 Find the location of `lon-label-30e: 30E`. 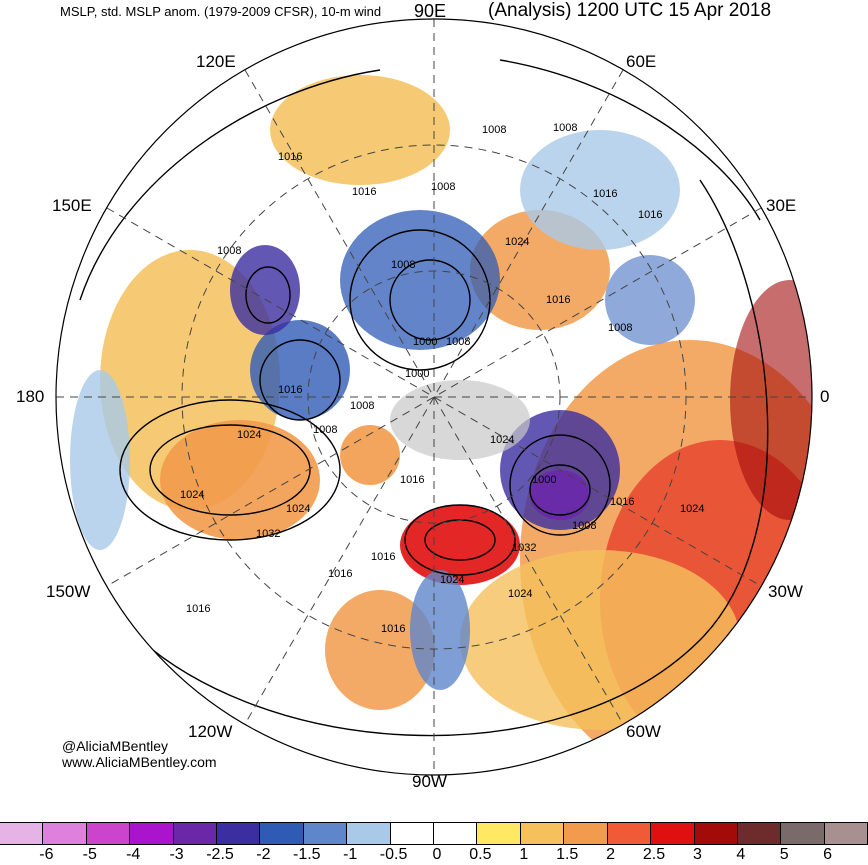

lon-label-30e: 30E is located at coordinates (781, 205).